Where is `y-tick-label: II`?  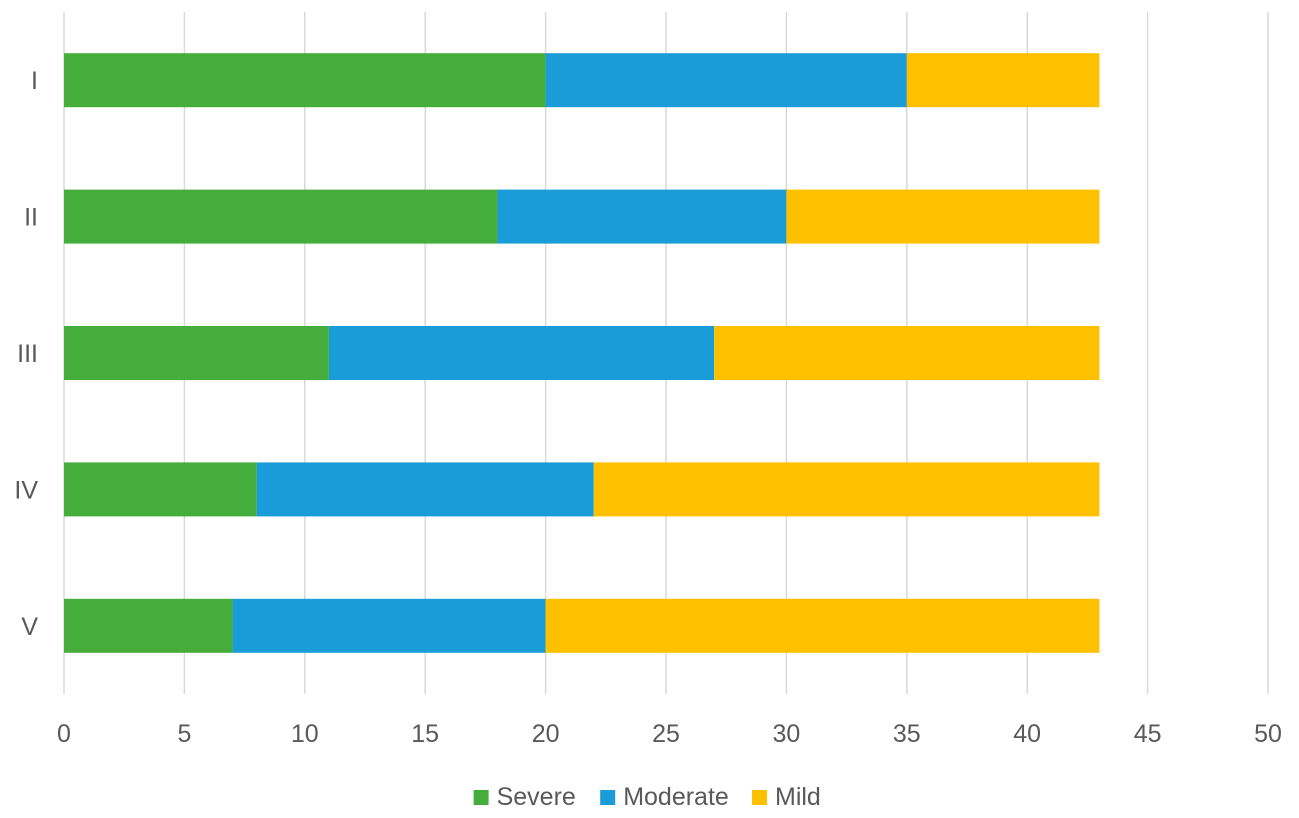
y-tick-label: II is located at coordinates (31, 218).